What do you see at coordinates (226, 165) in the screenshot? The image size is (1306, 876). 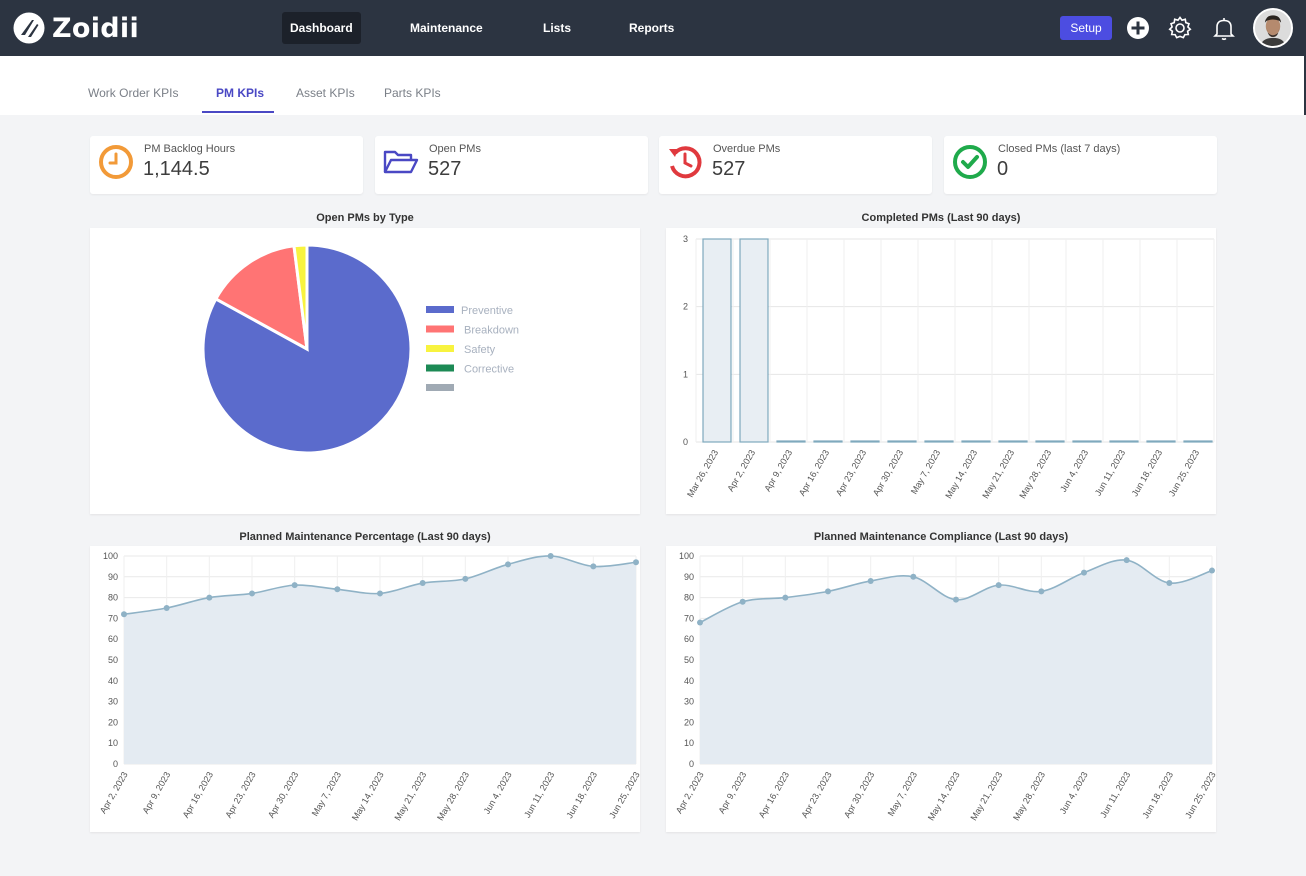 I see `kpi-card-backlog-hours: PM Backlog Hours 1,144.5` at bounding box center [226, 165].